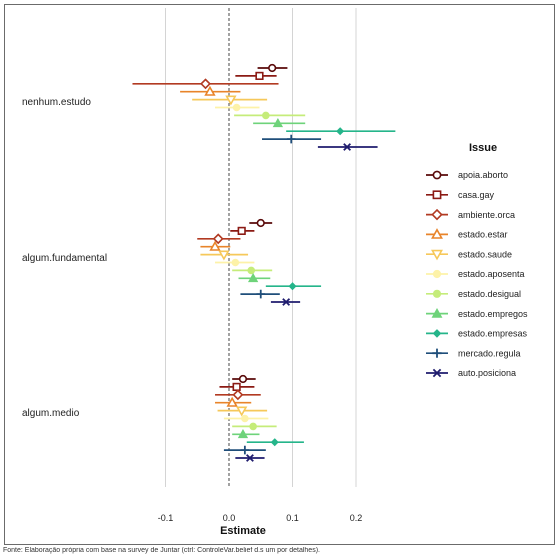 The height and width of the screenshot is (555, 560). Describe the element at coordinates (485, 254) in the screenshot. I see `legend-label: estado.saude` at that location.